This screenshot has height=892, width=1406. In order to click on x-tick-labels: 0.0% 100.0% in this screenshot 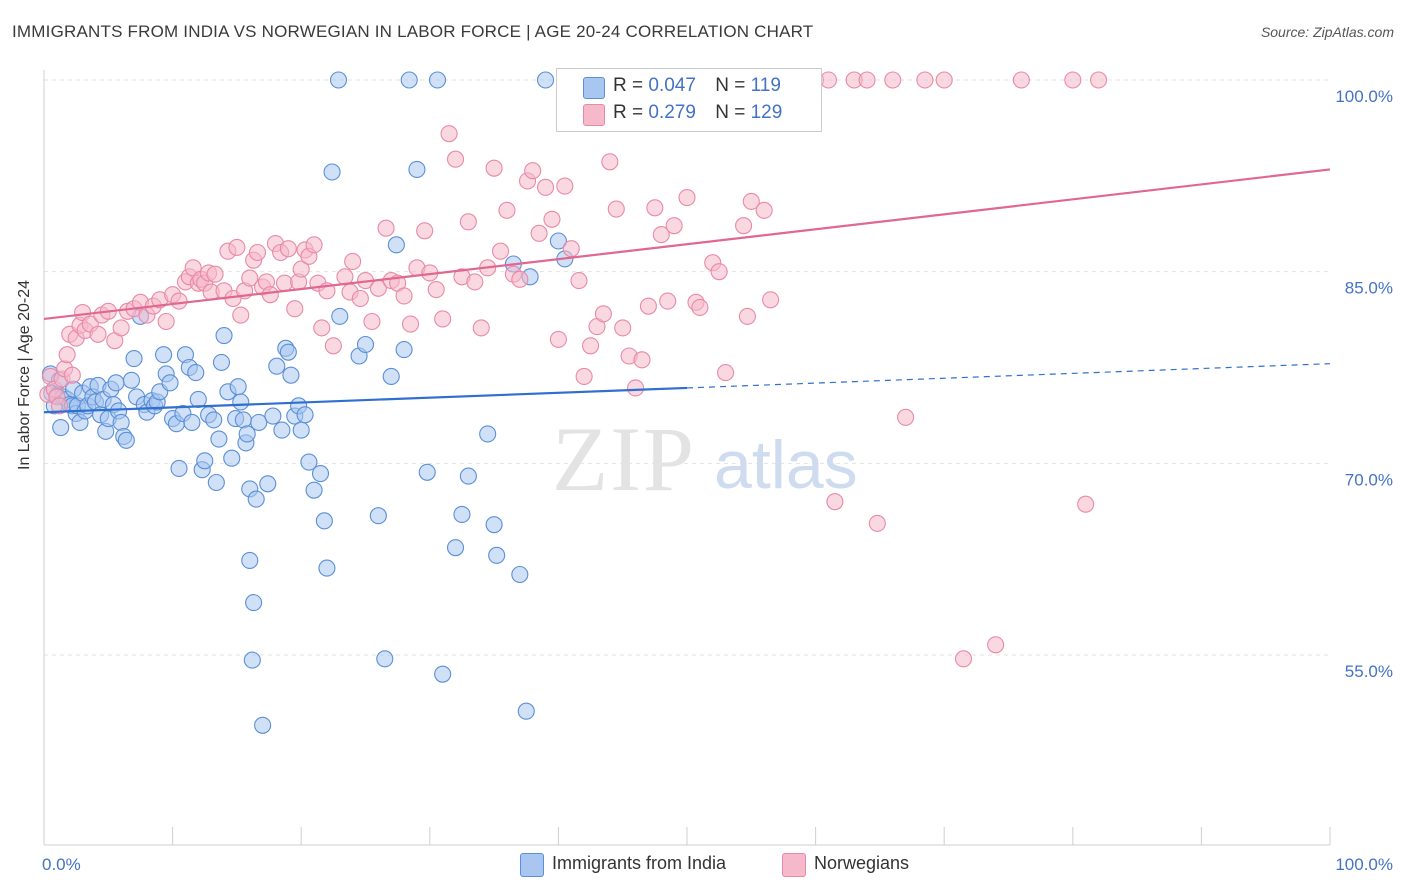, I will do `click(717, 864)`.